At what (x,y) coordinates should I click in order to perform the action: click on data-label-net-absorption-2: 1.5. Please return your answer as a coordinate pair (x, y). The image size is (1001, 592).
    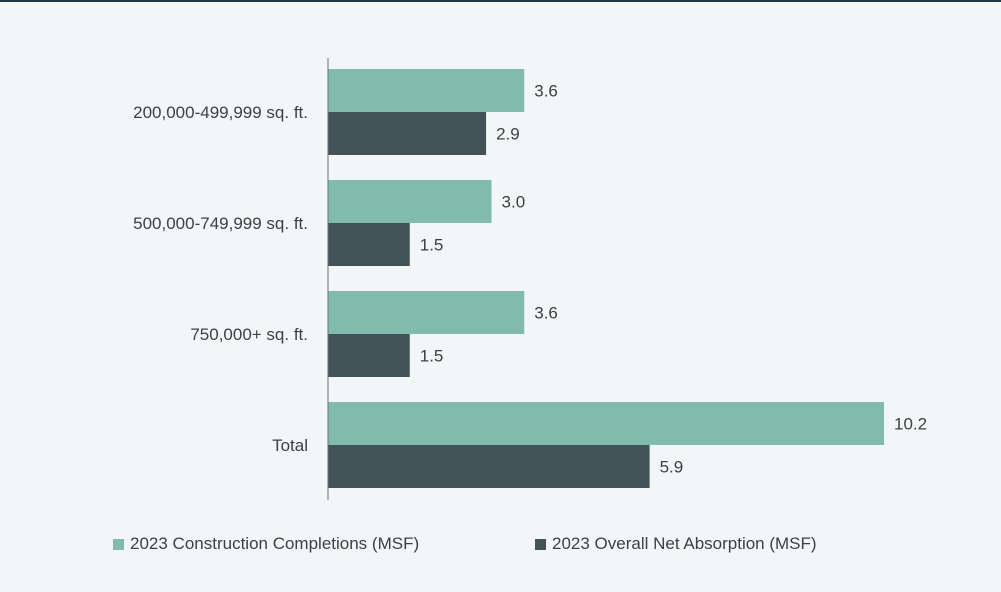
    Looking at the image, I should click on (432, 356).